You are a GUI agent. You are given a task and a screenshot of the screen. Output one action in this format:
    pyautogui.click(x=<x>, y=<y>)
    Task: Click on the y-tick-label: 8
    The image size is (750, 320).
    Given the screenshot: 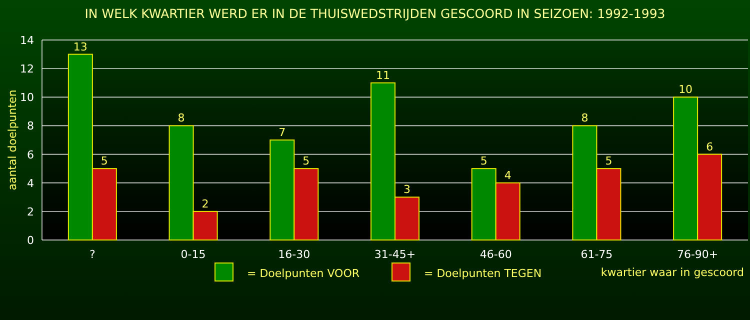 What is the action you would take?
    pyautogui.click(x=30, y=126)
    